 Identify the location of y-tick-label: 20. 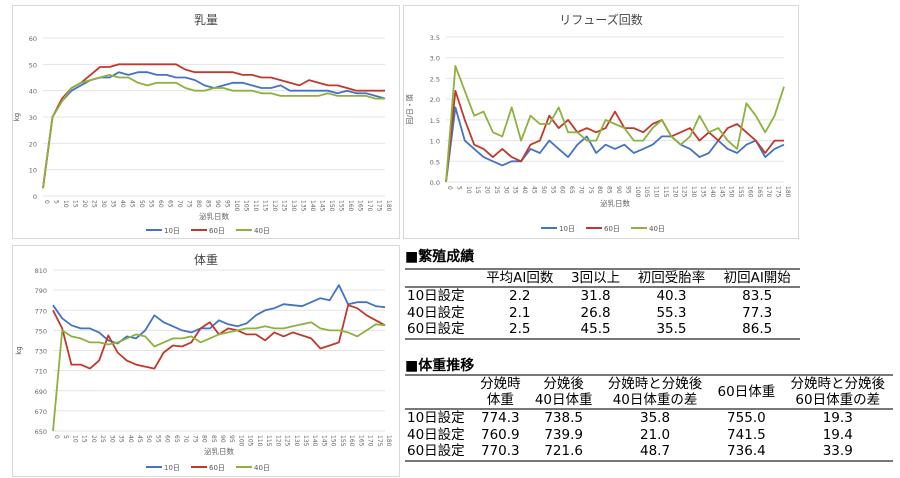
(33, 144).